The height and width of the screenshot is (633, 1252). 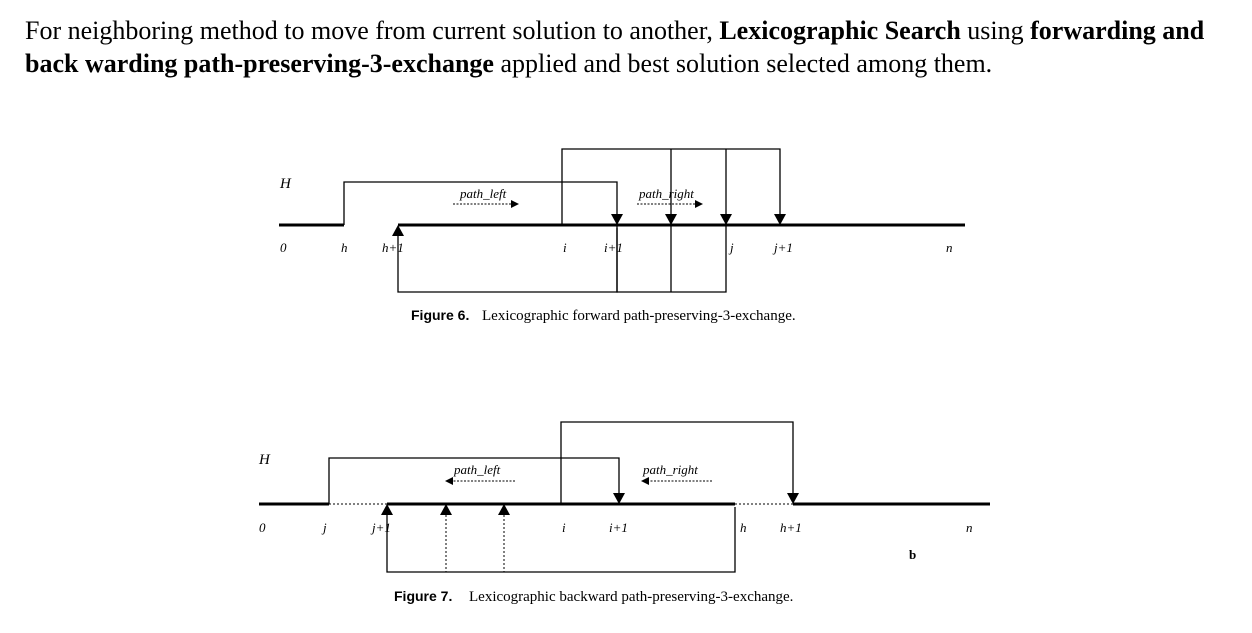 What do you see at coordinates (565, 247) in the screenshot?
I see `fig6-tick-i: i` at bounding box center [565, 247].